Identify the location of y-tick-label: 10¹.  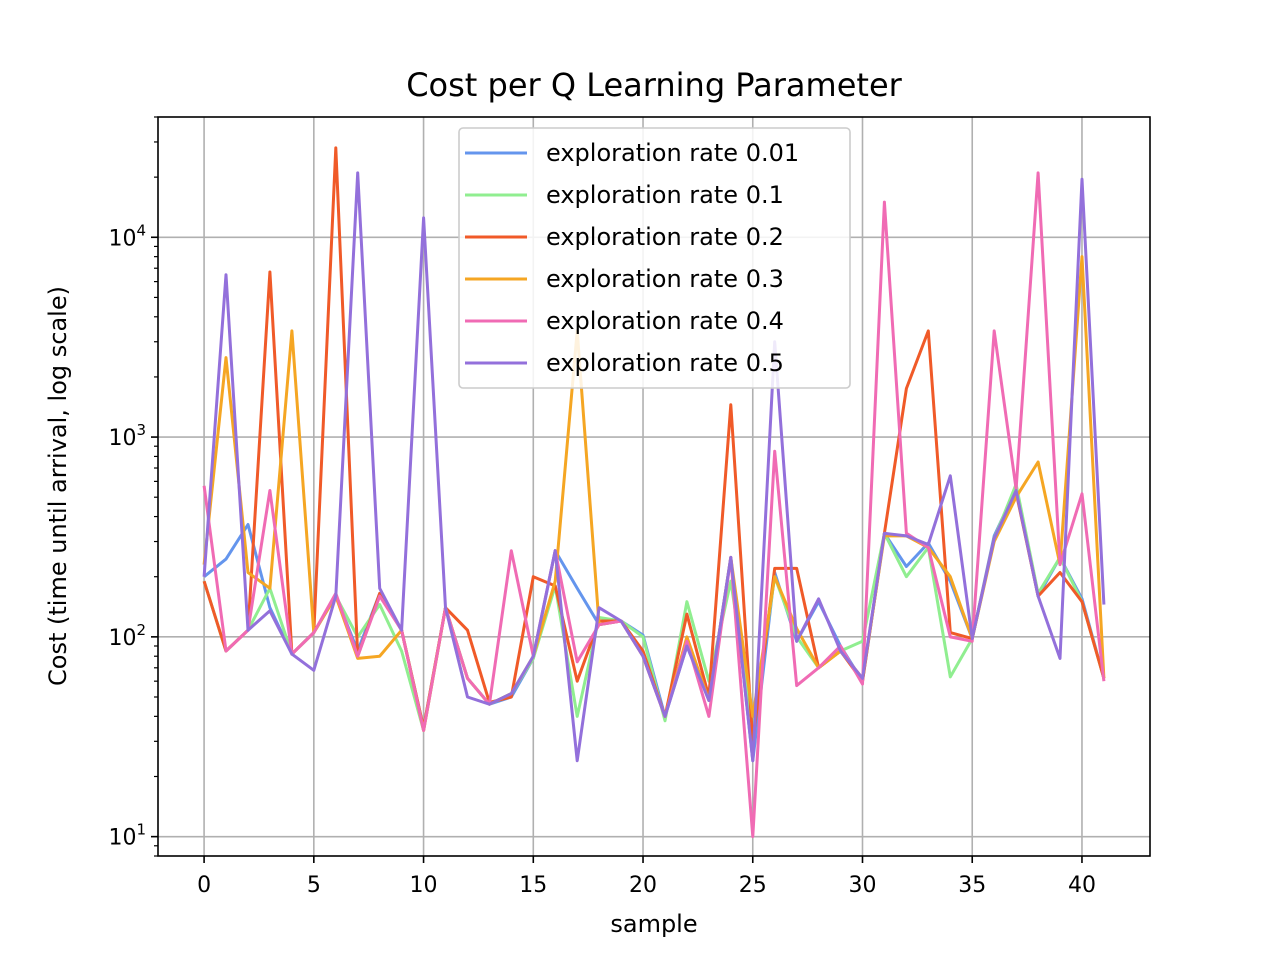
(127, 836).